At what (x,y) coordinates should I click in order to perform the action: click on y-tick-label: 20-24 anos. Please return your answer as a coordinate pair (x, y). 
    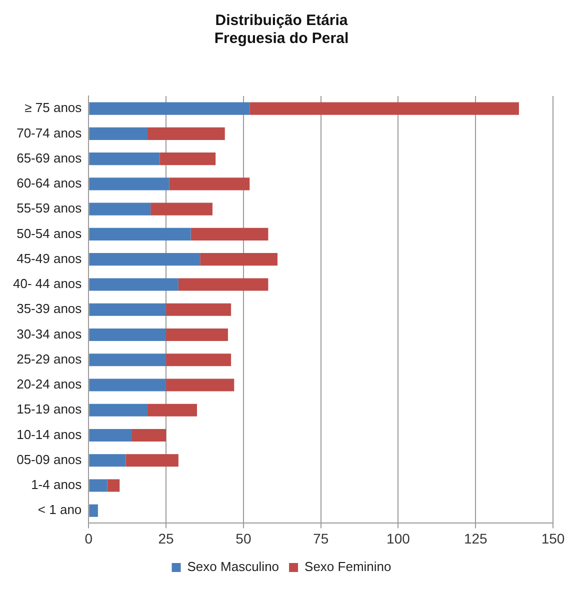
    Looking at the image, I should click on (49, 384).